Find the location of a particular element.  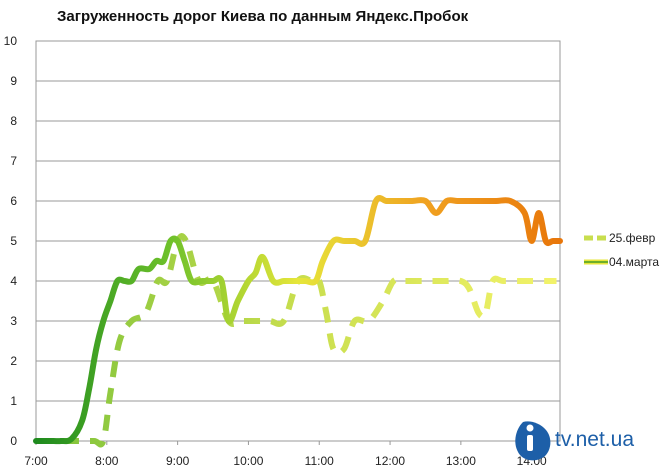

y-tick-label: 0 is located at coordinates (13, 441).